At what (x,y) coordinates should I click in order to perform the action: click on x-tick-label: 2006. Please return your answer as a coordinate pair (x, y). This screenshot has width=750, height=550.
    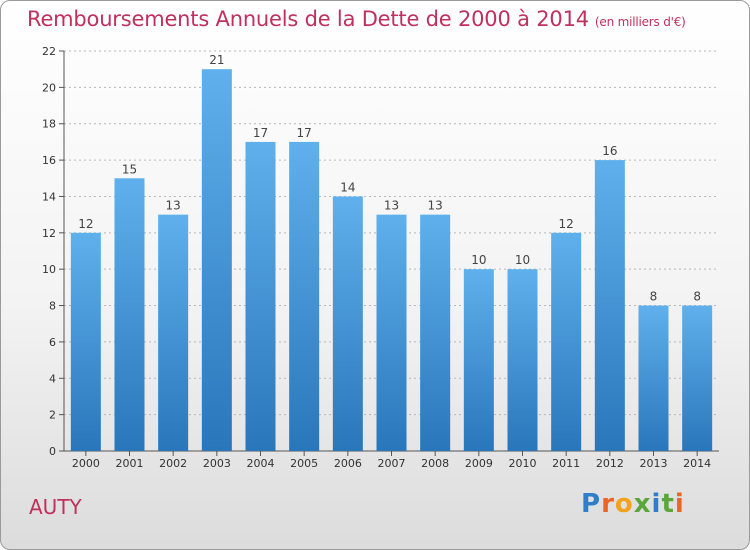
    Looking at the image, I should click on (348, 463).